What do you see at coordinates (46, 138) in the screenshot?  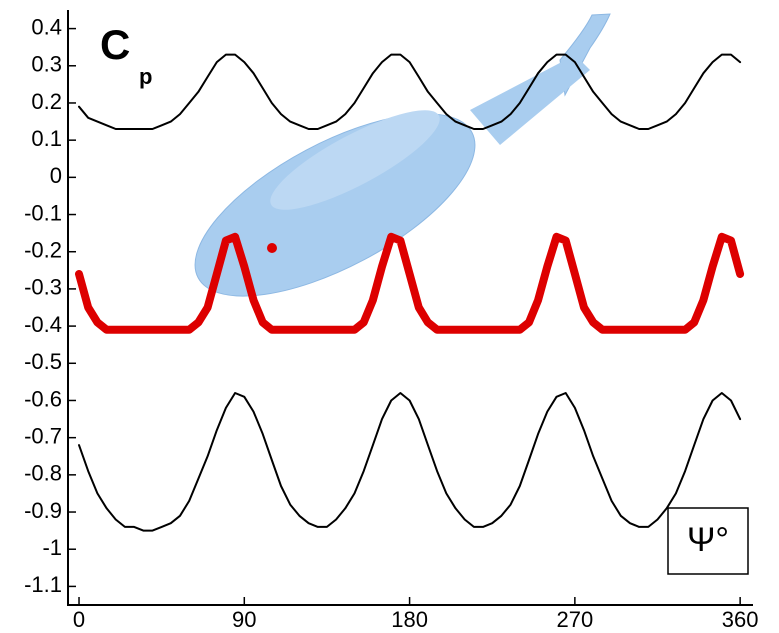 I see `y-tick-label: 0.1` at bounding box center [46, 138].